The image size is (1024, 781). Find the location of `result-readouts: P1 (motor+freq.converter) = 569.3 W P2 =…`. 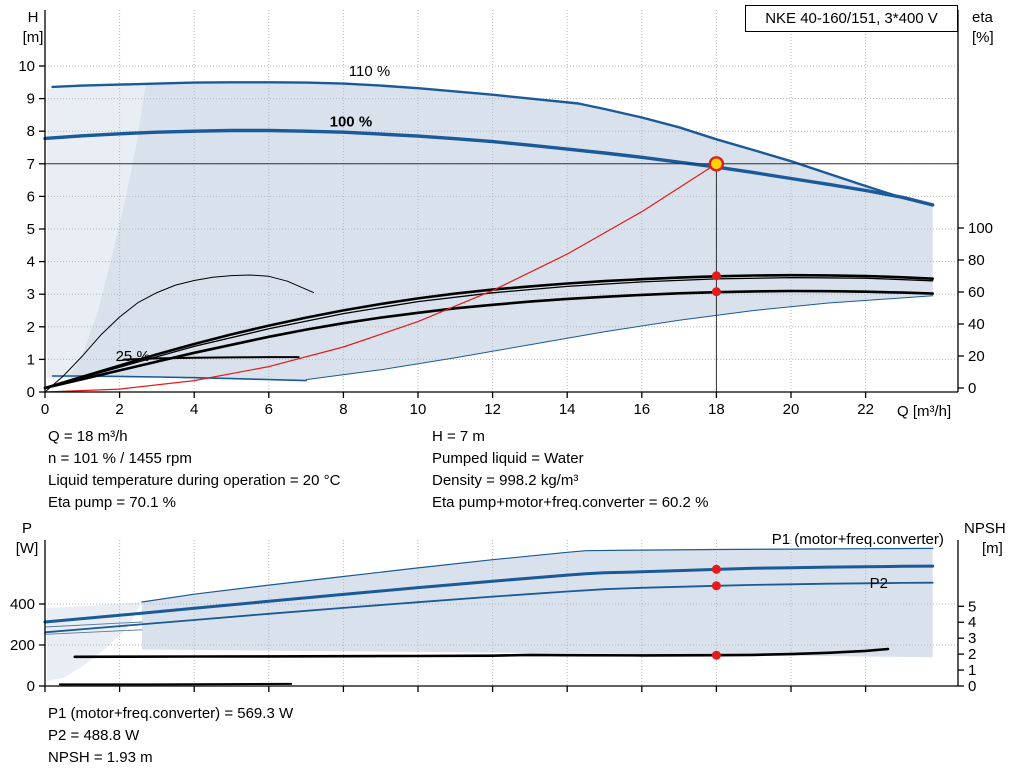

result-readouts: P1 (motor+freq.converter) = 569.3 W P2 =… is located at coordinates (170, 736).